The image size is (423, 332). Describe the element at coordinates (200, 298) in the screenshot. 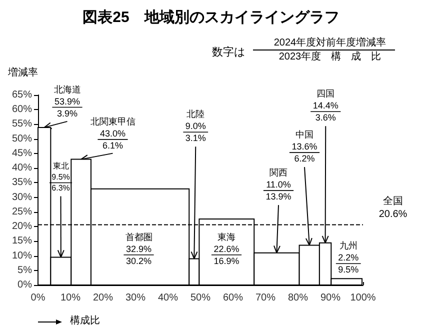

I see `x-tick-label: 50%` at that location.